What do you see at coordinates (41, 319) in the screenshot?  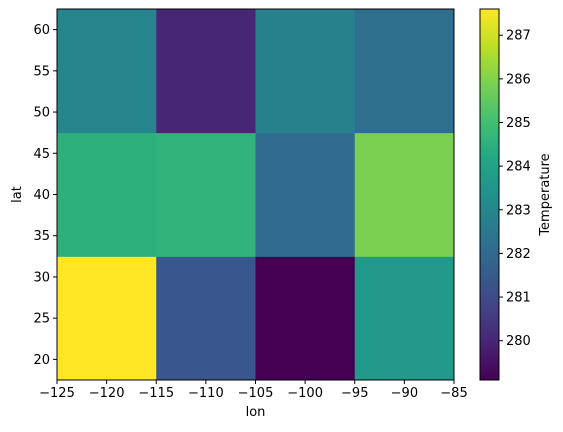 I see `y-tick-label: 25` at bounding box center [41, 319].